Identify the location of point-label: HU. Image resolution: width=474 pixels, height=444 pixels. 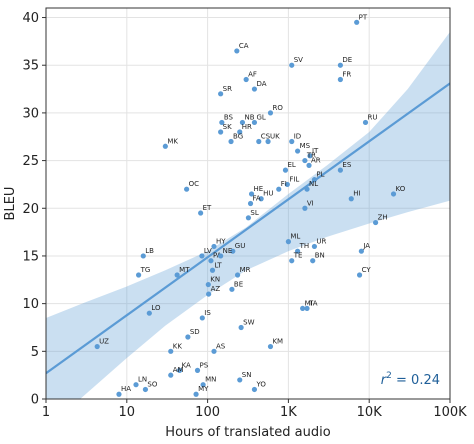
(268, 194).